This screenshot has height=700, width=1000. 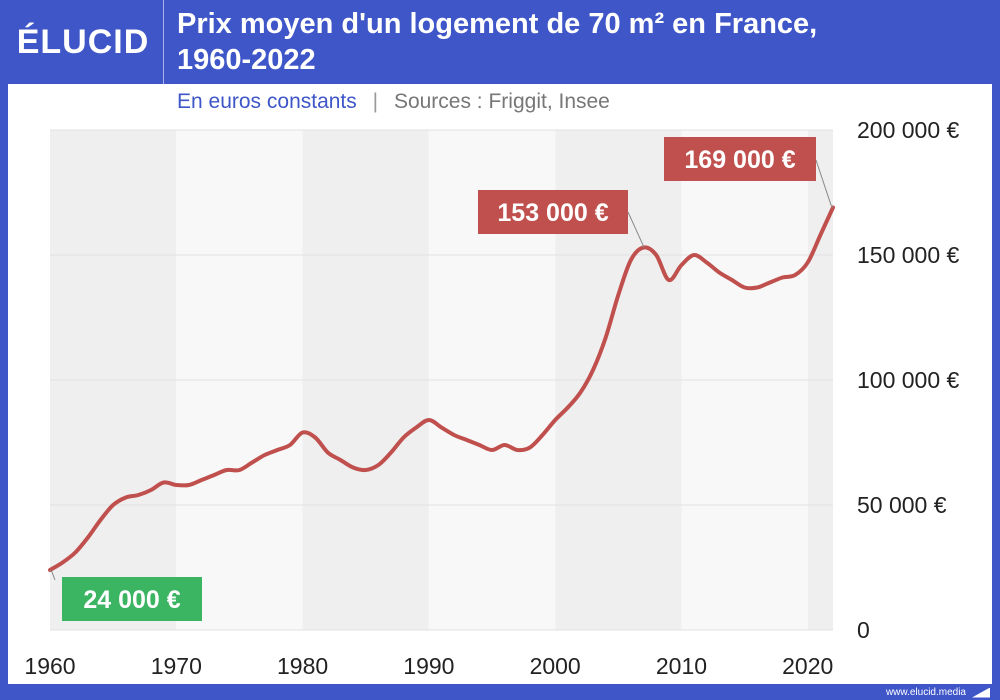 I want to click on x-tick-label: 2020, so click(x=807, y=666).